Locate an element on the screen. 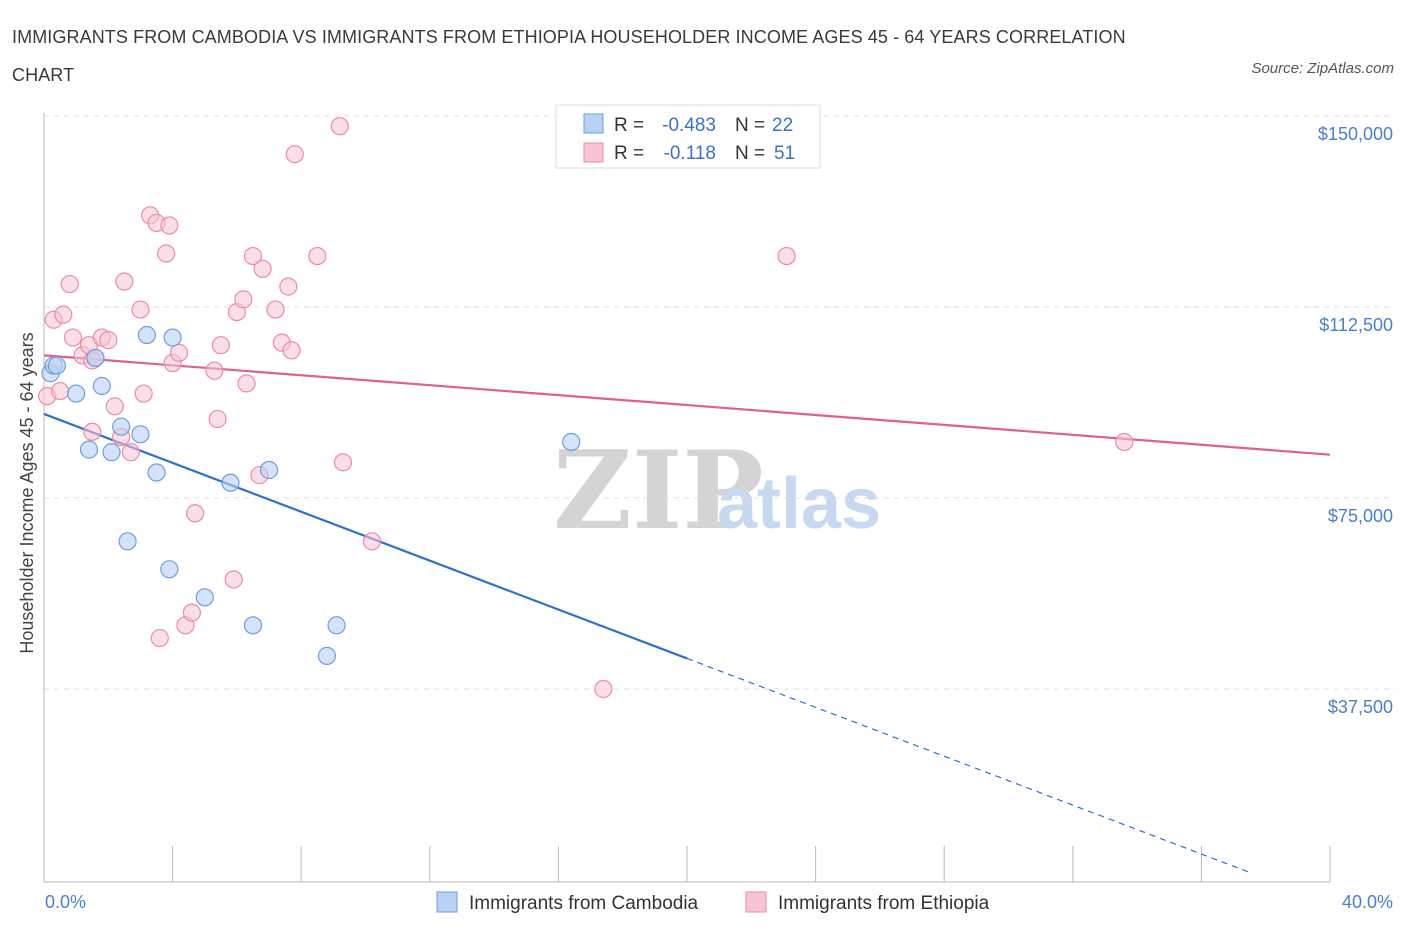  cambodia-points is located at coordinates (311, 495).